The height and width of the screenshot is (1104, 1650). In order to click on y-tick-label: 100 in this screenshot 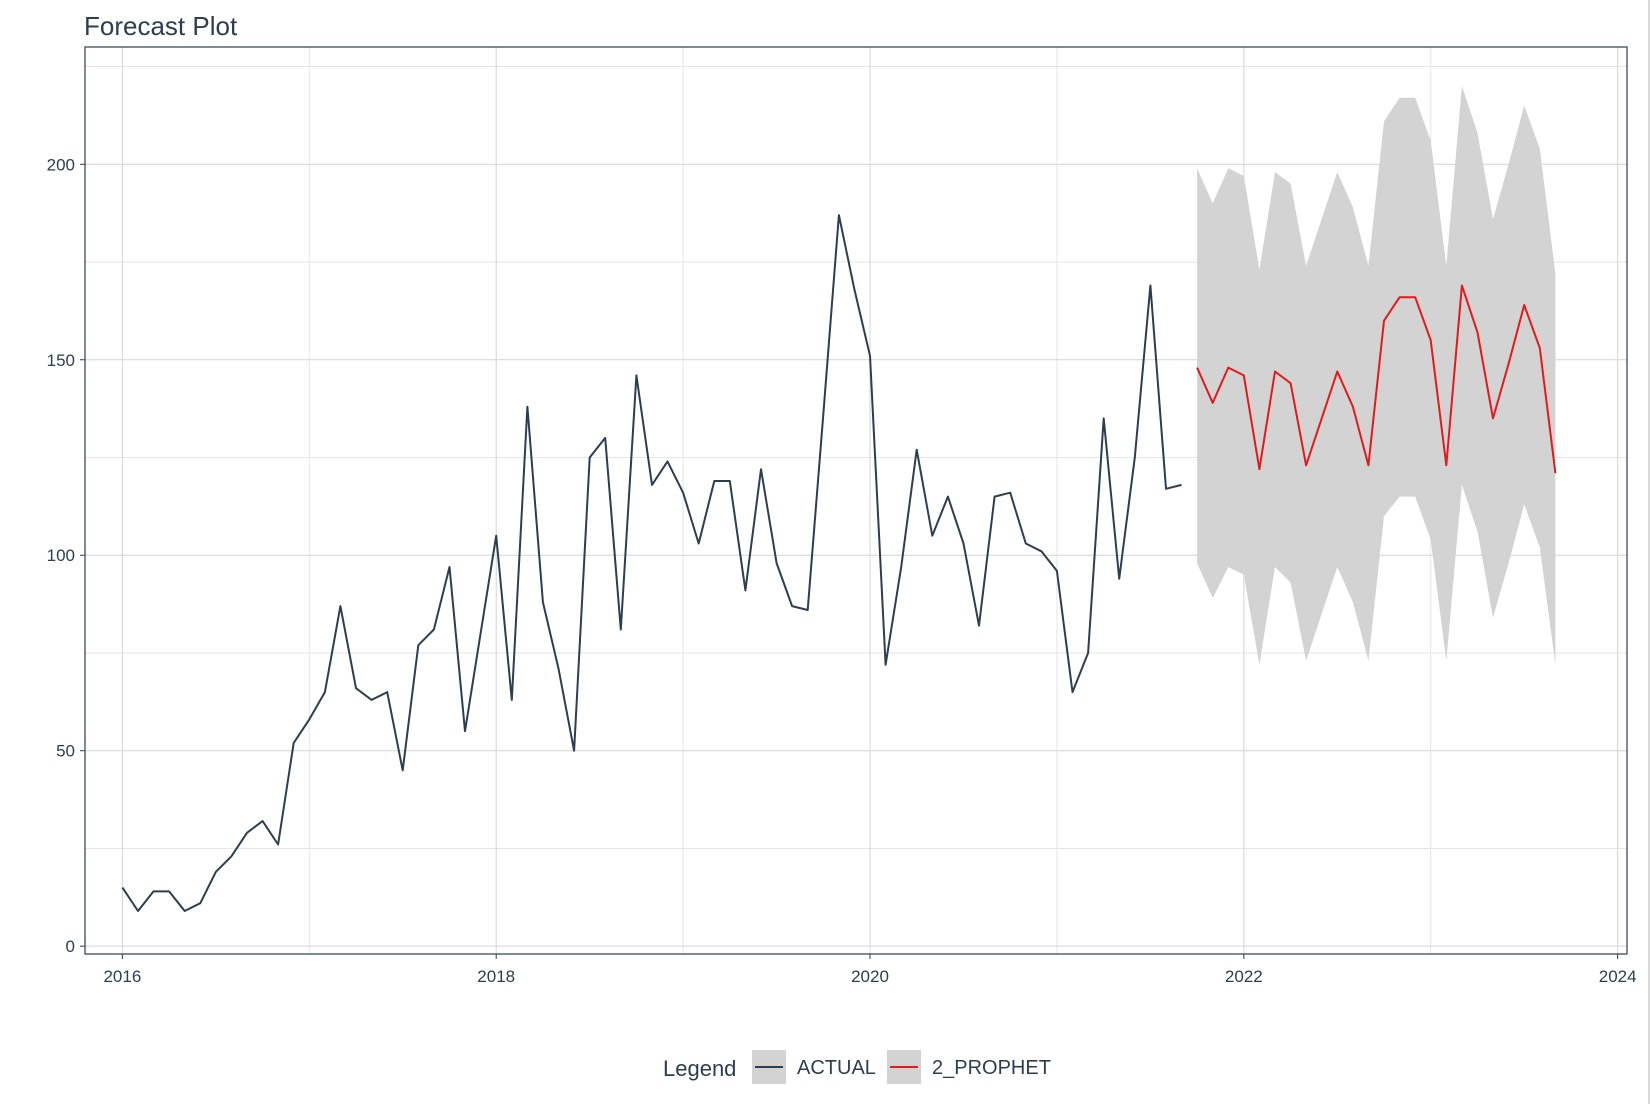, I will do `click(61, 555)`.